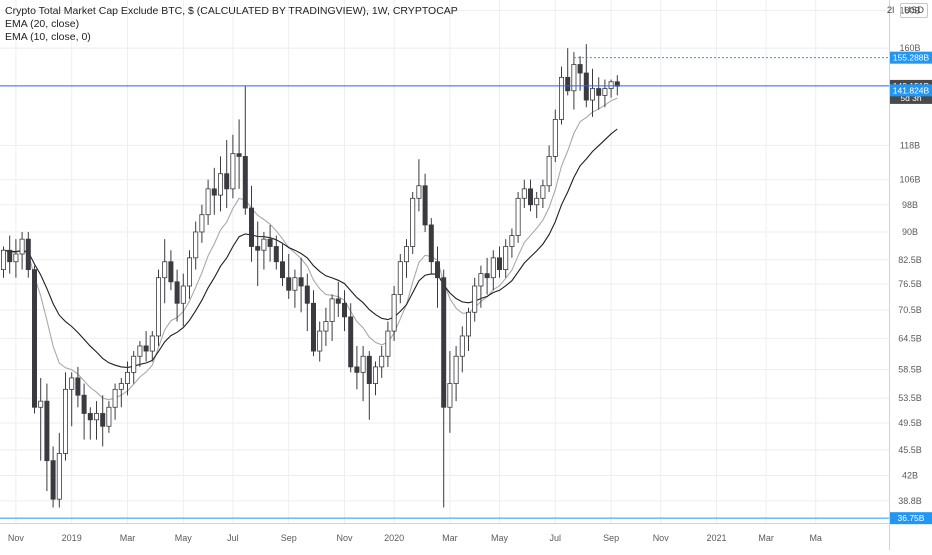 This screenshot has width=932, height=555. I want to click on x-tick-label: May, so click(500, 538).